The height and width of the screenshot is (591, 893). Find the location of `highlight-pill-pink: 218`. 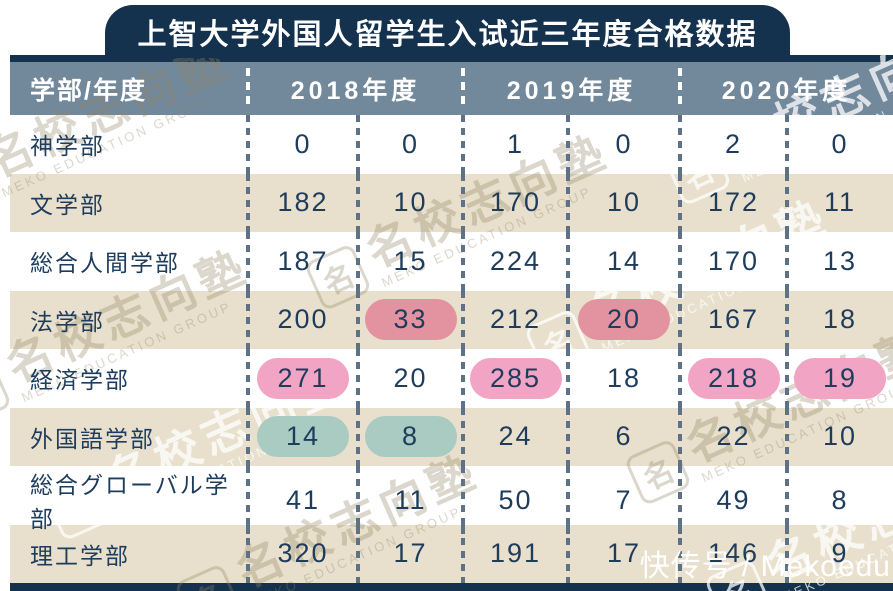

highlight-pill-pink: 218 is located at coordinates (733, 378).